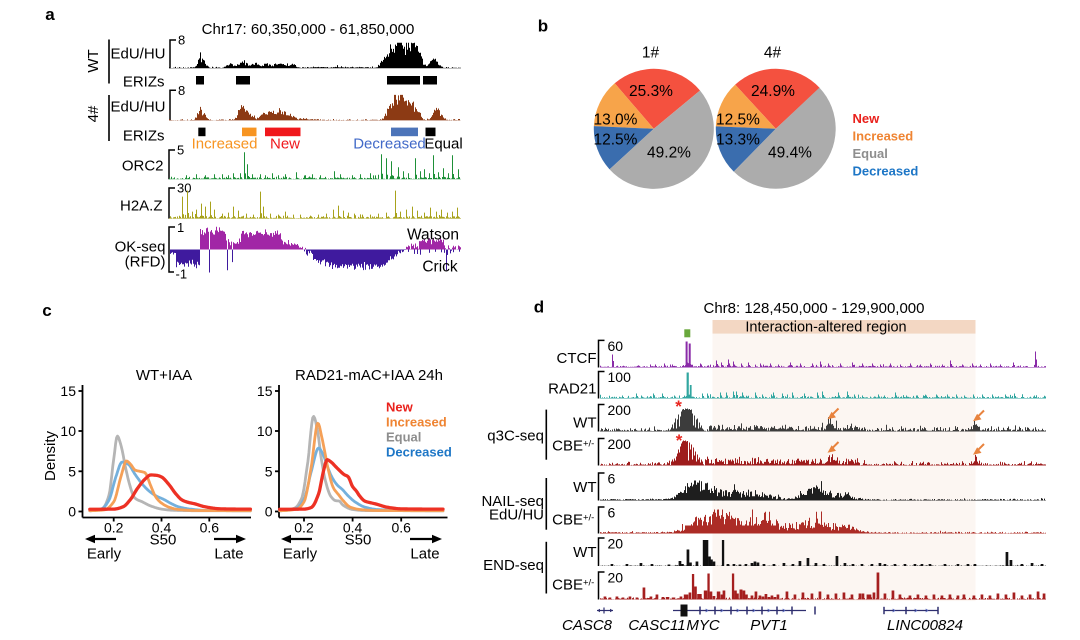 This screenshot has height=640, width=1080. What do you see at coordinates (572, 389) in the screenshot?
I see `svg-text: RAD21` at bounding box center [572, 389].